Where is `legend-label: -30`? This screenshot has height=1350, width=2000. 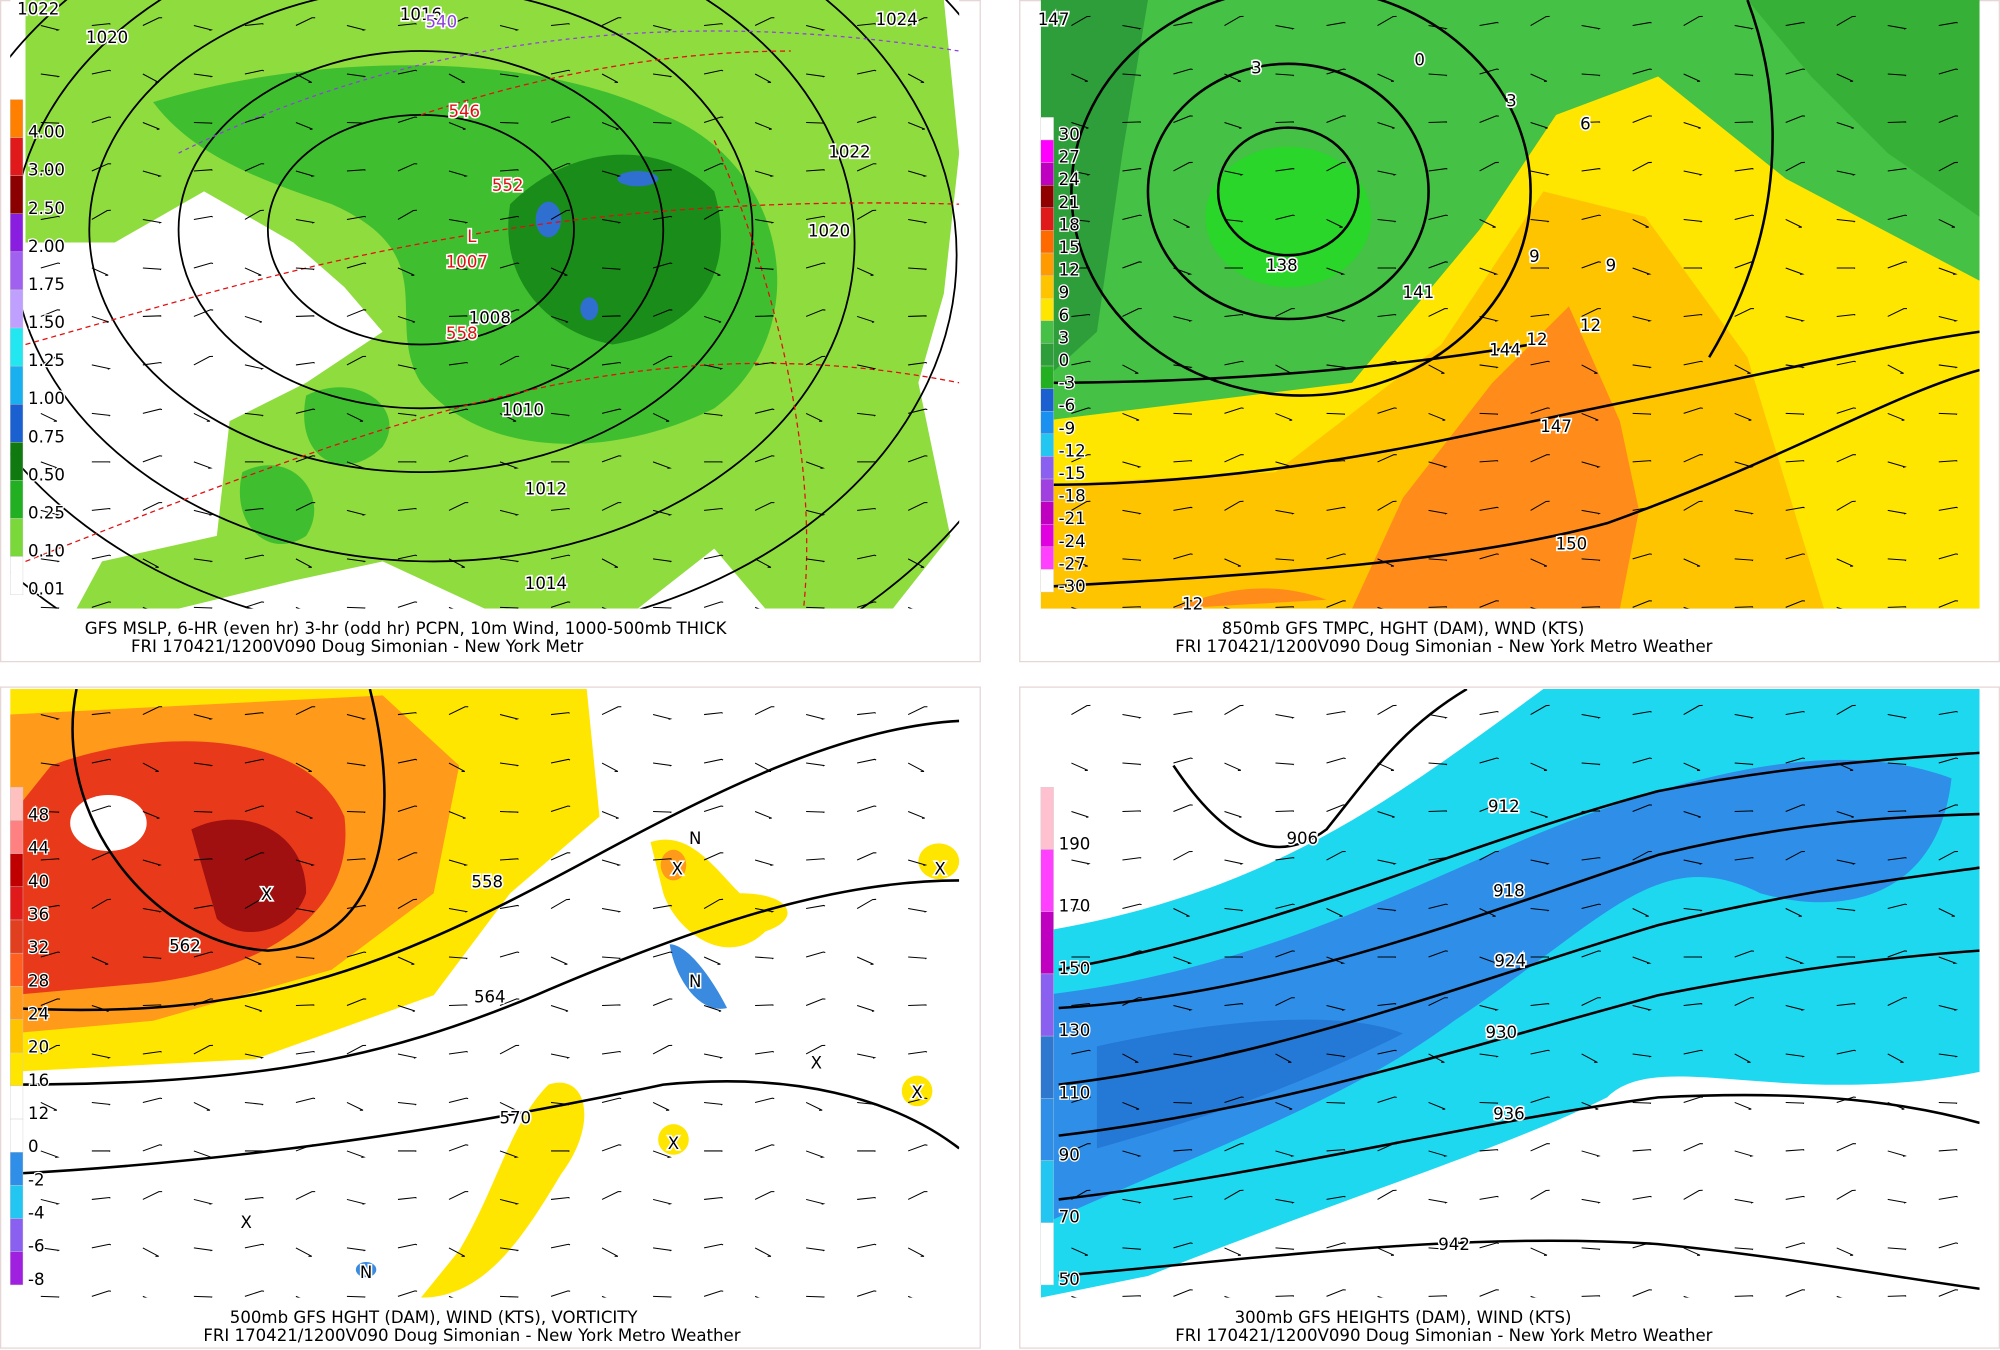 legend-label: -30 is located at coordinates (1072, 586).